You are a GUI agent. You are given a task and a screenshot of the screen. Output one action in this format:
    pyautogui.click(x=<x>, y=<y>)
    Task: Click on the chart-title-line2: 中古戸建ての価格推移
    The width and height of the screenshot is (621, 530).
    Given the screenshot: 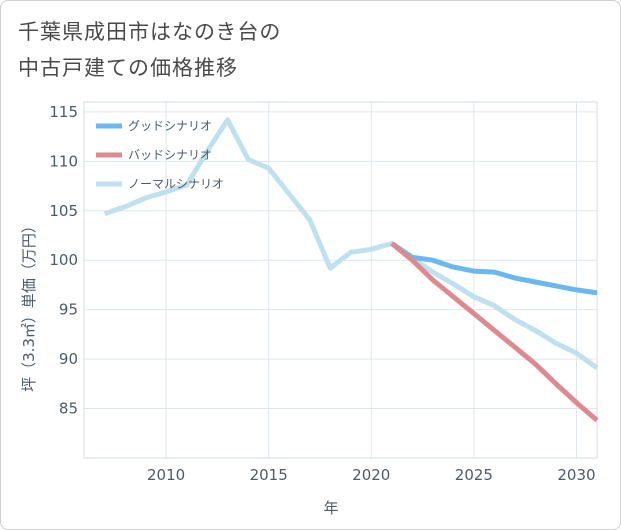 What is the action you would take?
    pyautogui.click(x=128, y=68)
    